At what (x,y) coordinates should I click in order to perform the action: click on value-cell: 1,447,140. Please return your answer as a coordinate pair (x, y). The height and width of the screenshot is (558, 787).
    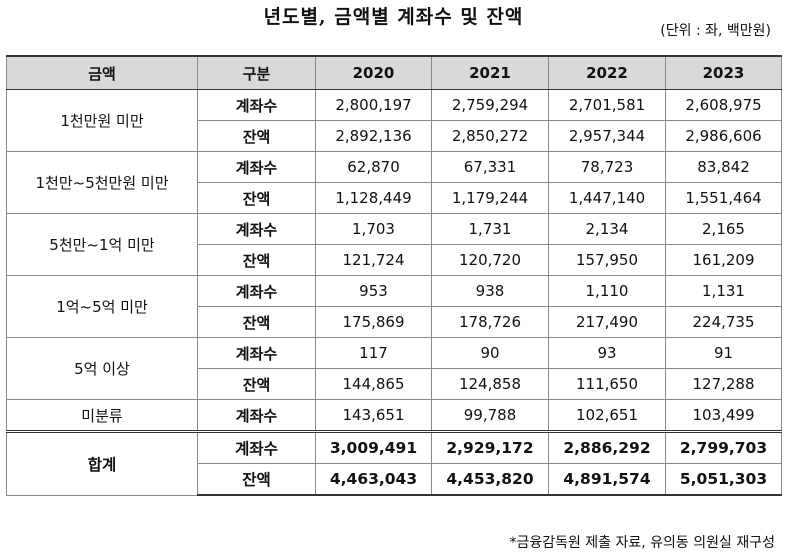
    Looking at the image, I should click on (607, 198).